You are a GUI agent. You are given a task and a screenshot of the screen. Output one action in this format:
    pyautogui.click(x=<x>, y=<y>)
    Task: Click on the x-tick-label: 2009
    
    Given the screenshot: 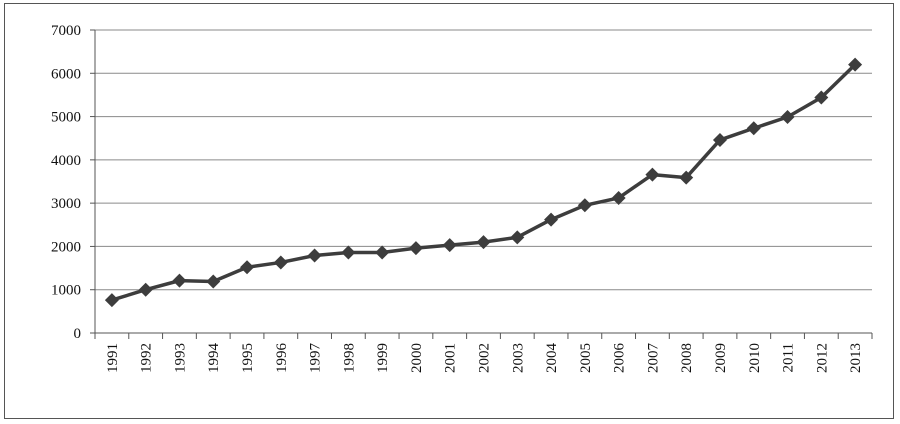 What is the action you would take?
    pyautogui.click(x=721, y=358)
    